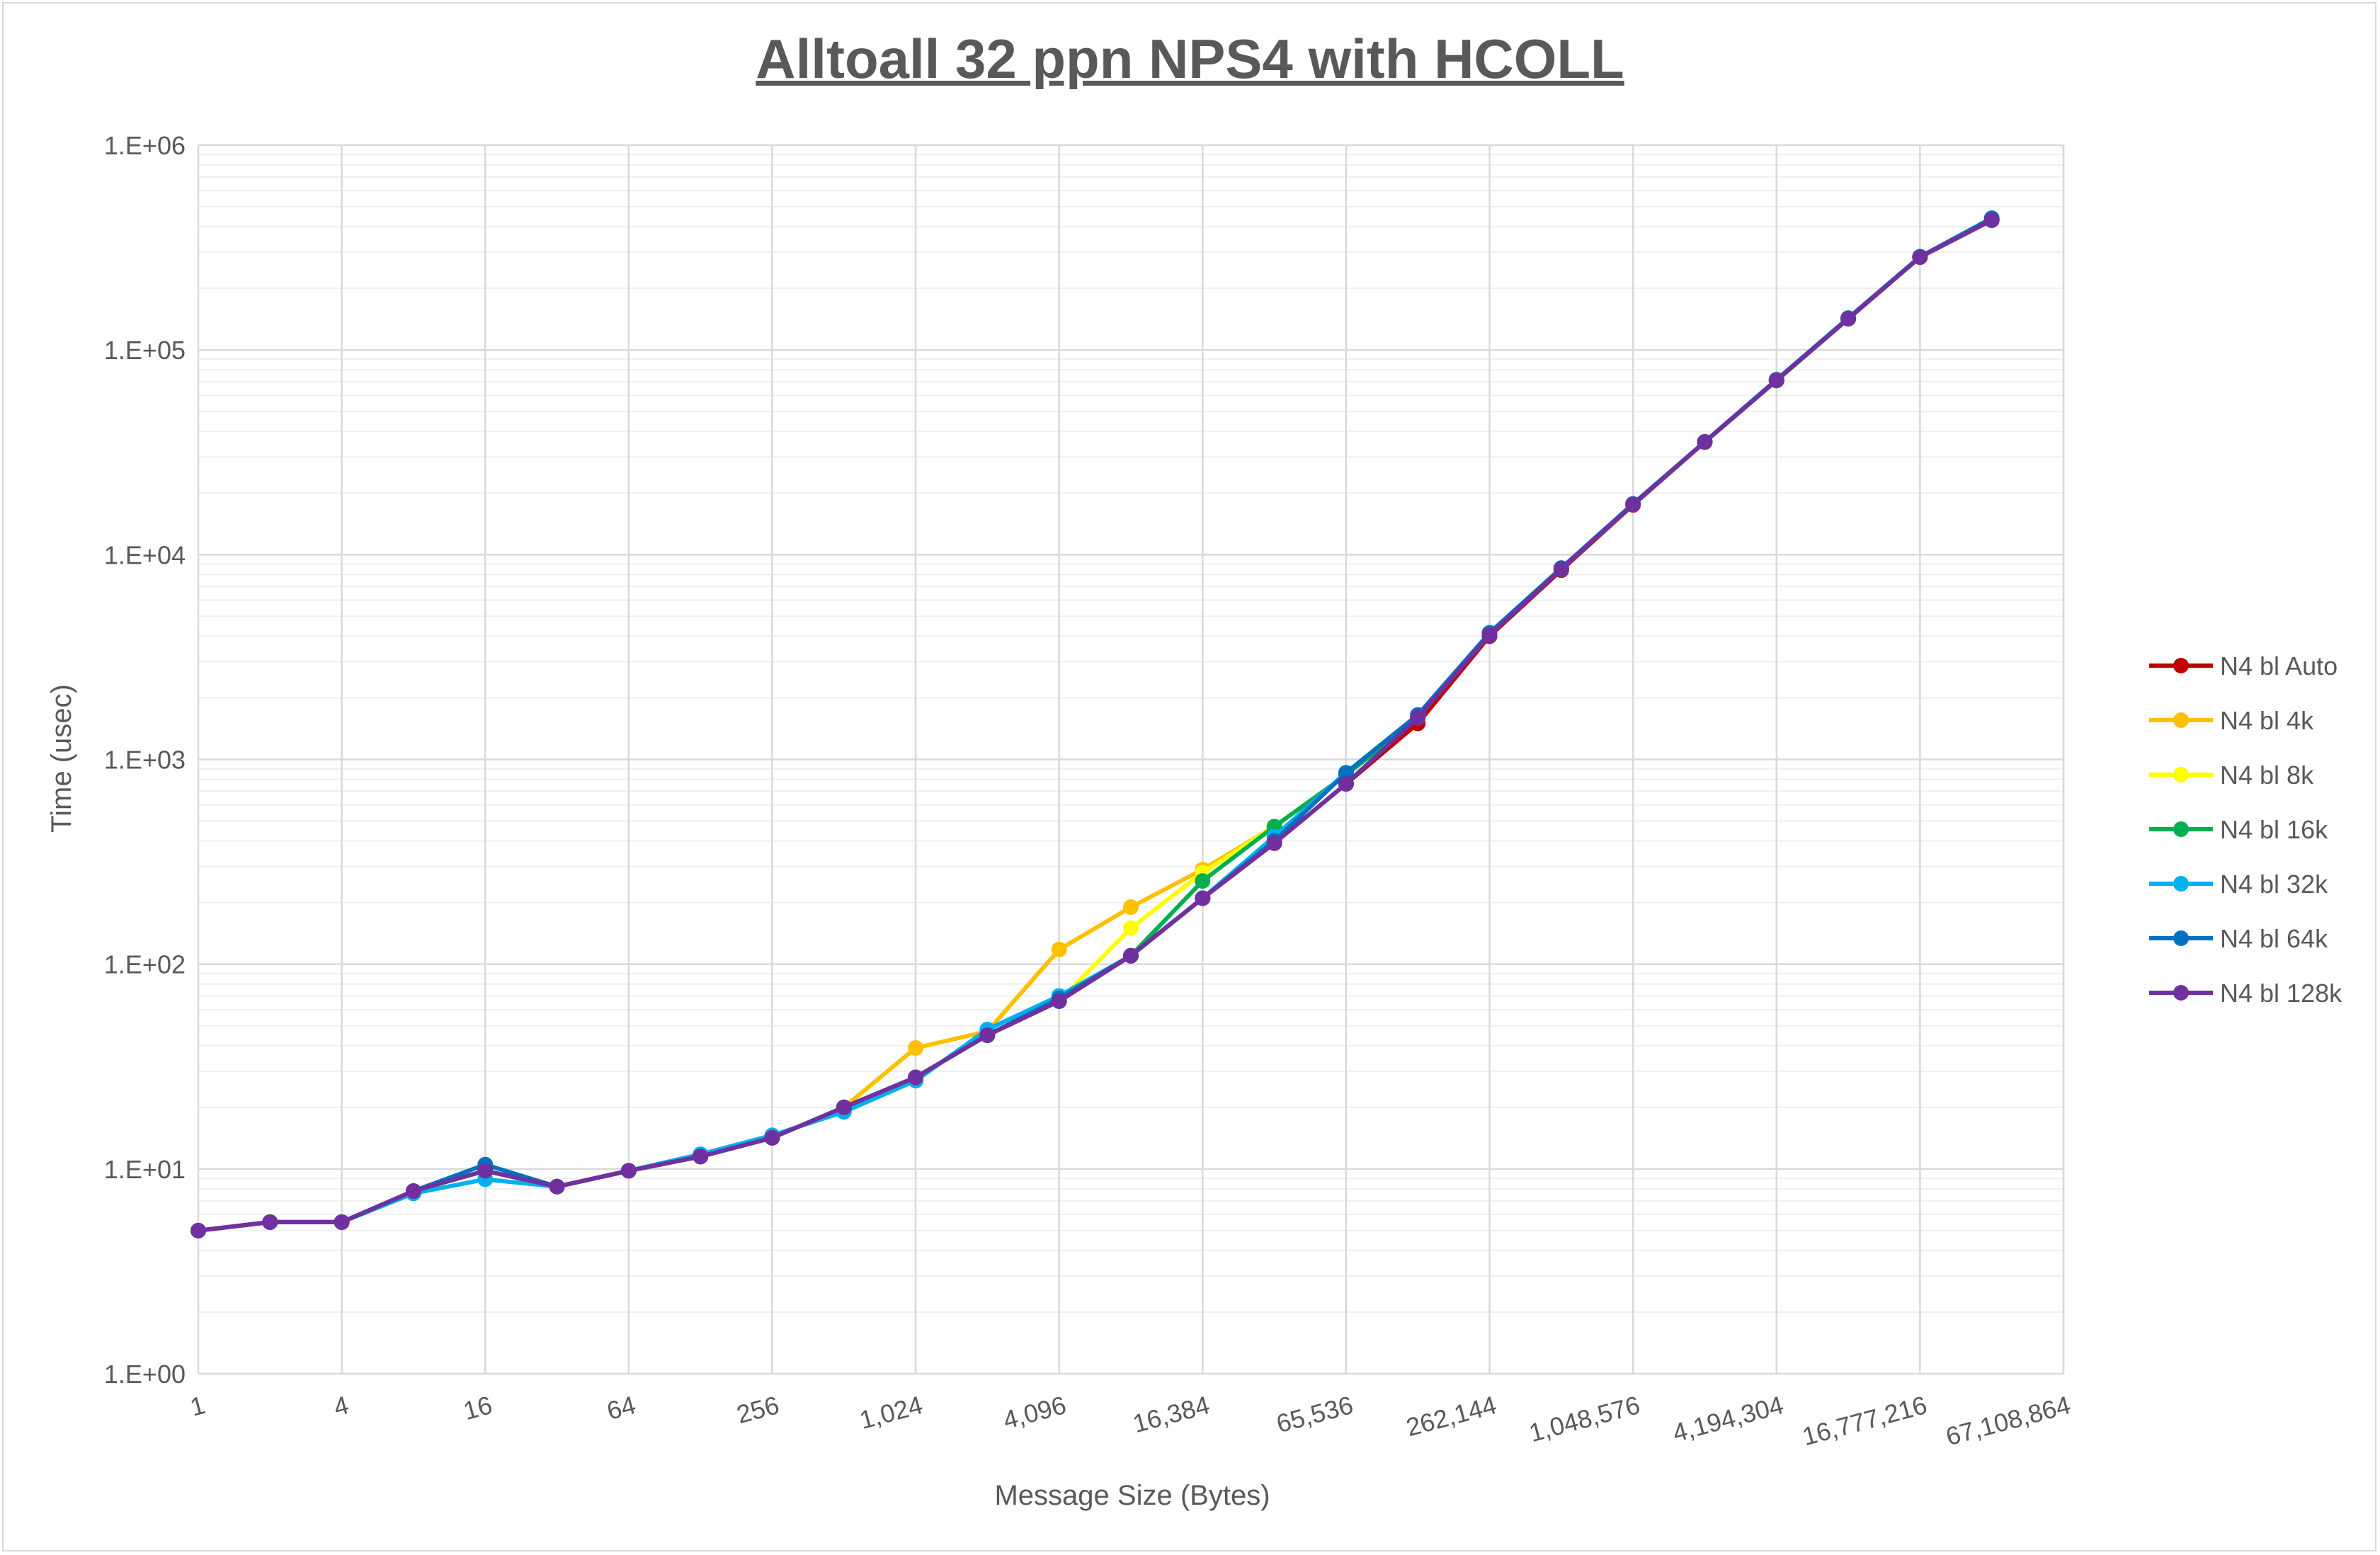 This screenshot has width=2380, height=1555. I want to click on x-tick-label: 4, so click(341, 1406).